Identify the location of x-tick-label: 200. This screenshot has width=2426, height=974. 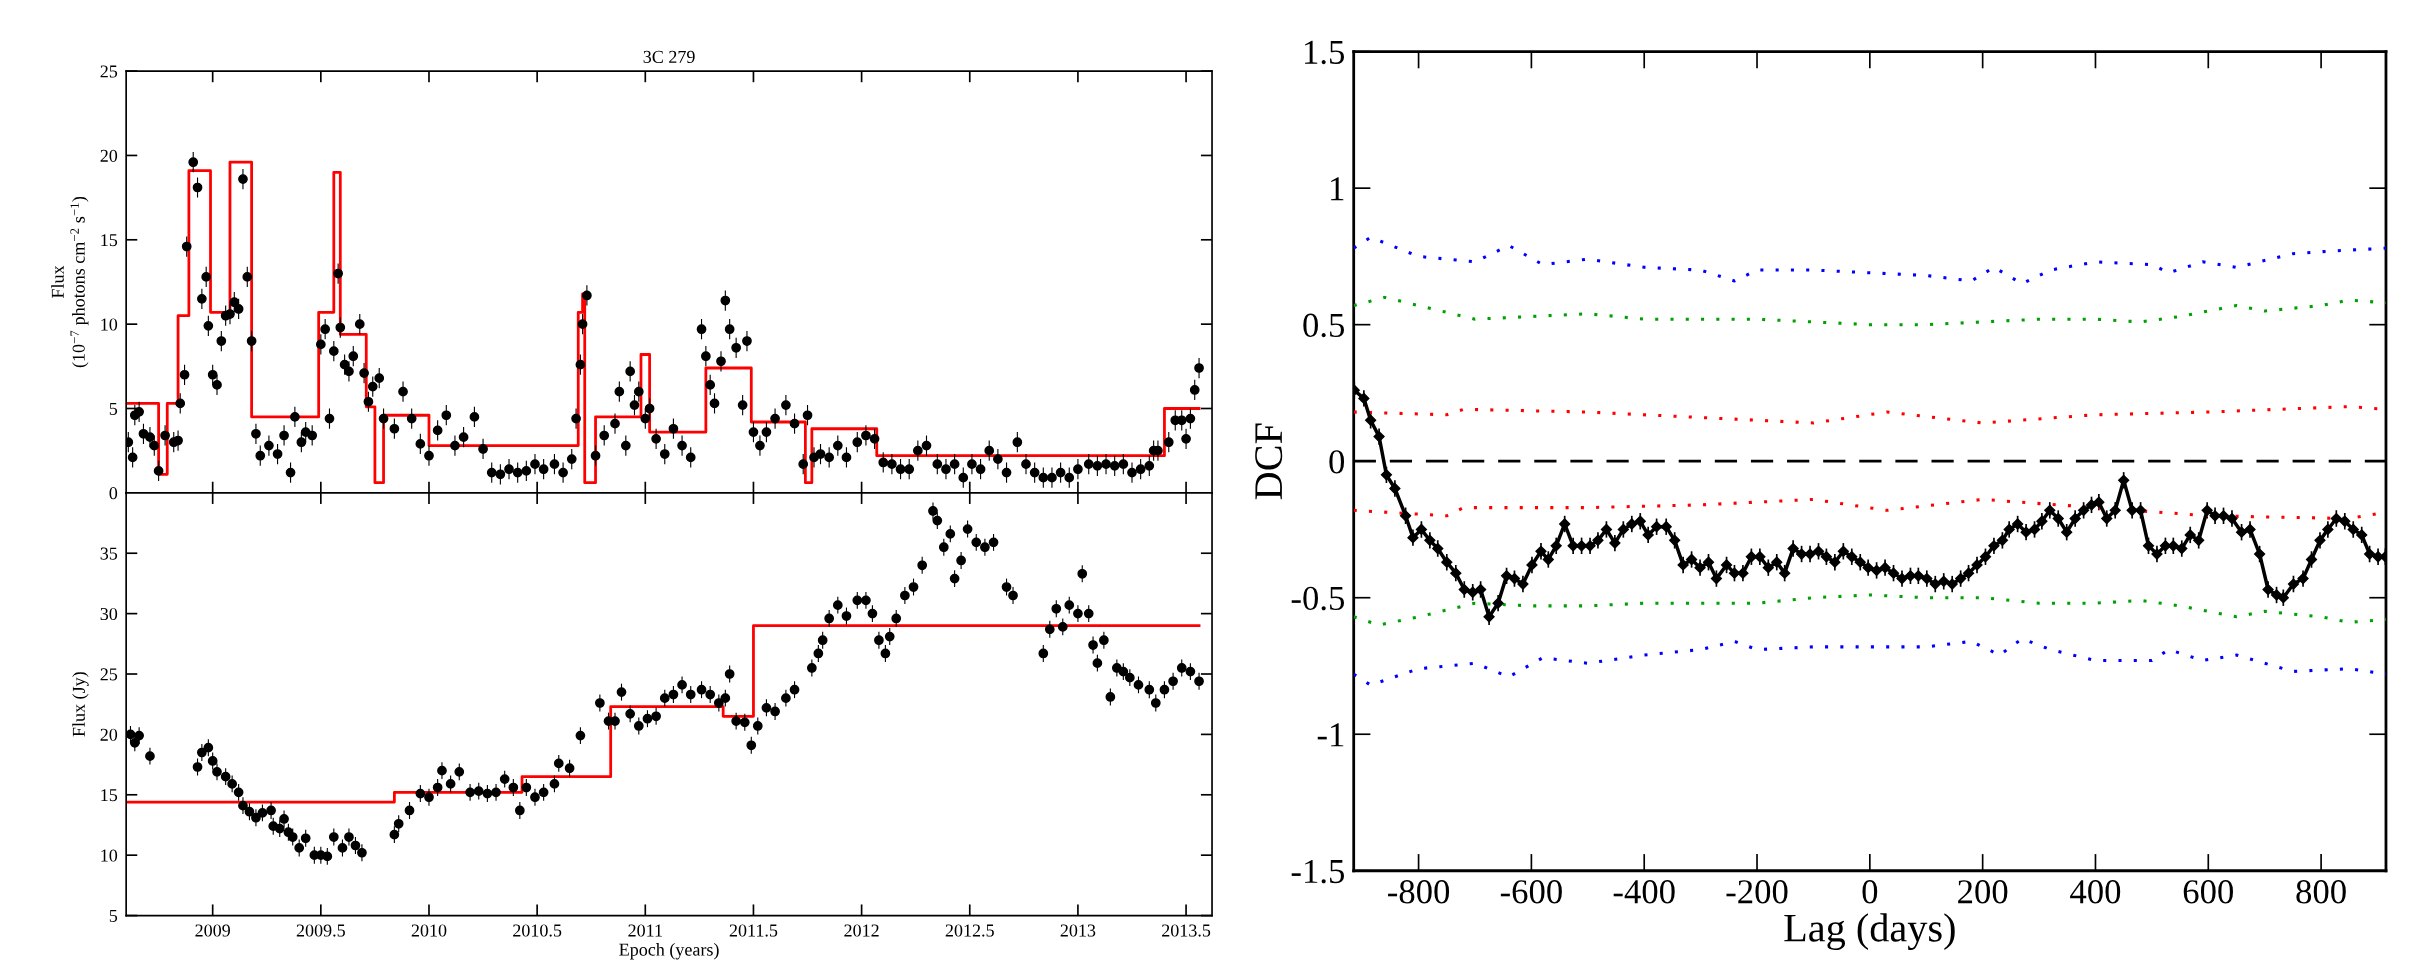
(1983, 892).